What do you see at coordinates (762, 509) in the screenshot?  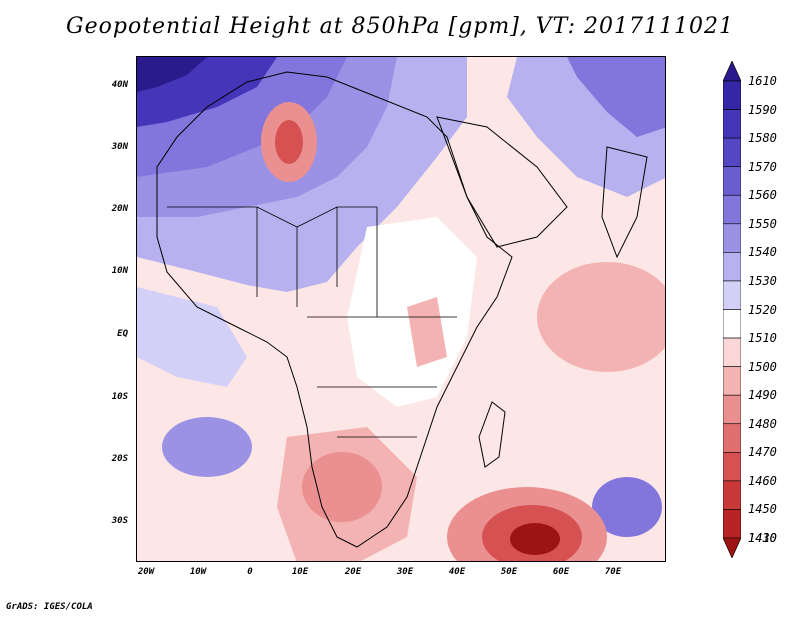 I see `colorbar-label: 1450` at bounding box center [762, 509].